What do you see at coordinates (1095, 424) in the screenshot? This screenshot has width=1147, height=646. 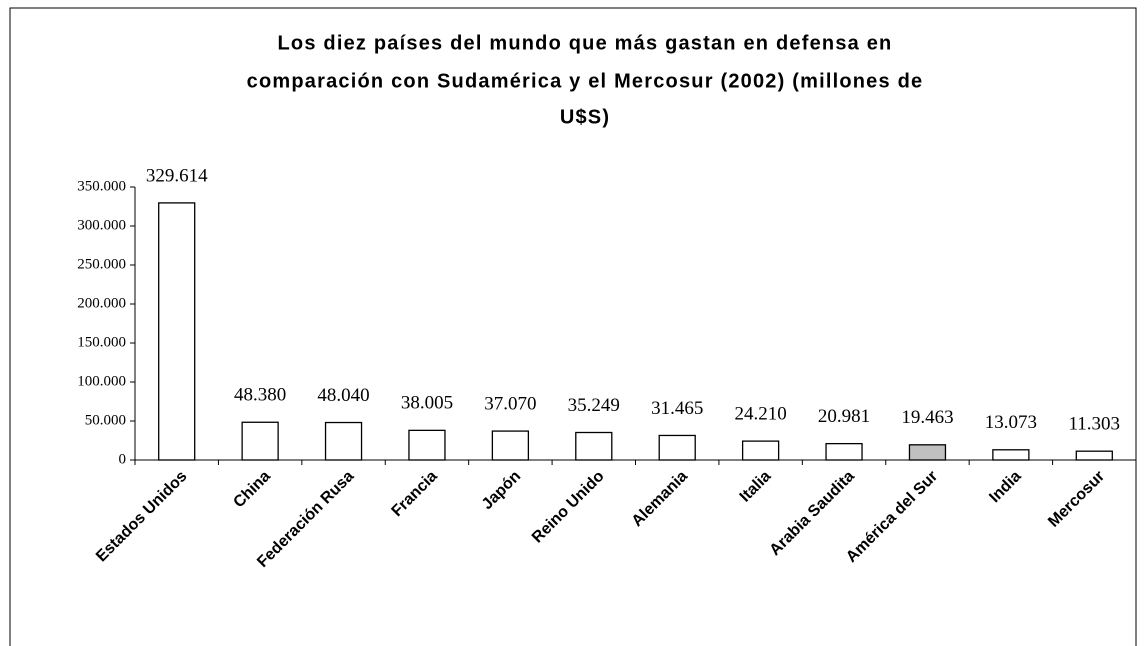 I see `value-label: 11.303` at bounding box center [1095, 424].